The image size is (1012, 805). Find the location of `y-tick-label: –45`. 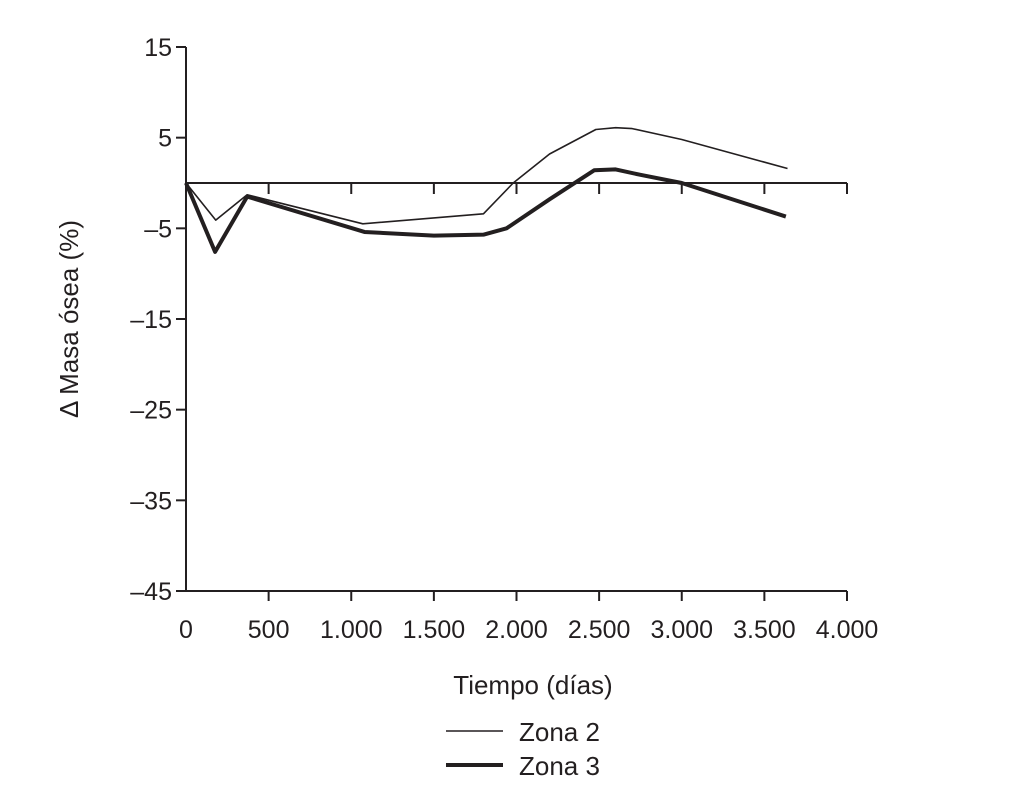

y-tick-label: –45 is located at coordinates (151, 592).